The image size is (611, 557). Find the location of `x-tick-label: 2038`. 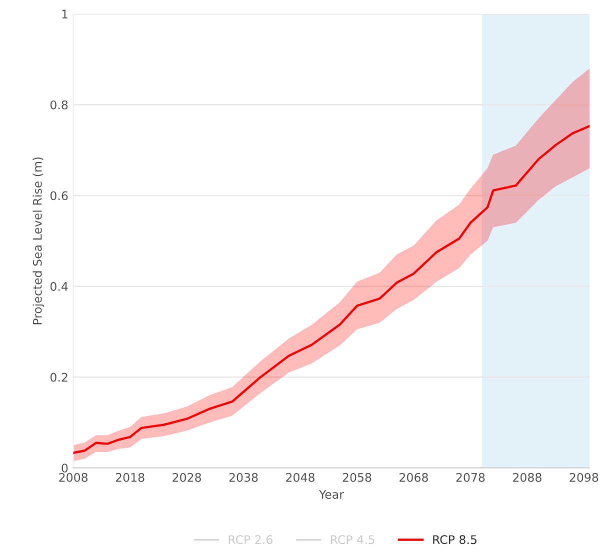

x-tick-label: 2038 is located at coordinates (243, 477).